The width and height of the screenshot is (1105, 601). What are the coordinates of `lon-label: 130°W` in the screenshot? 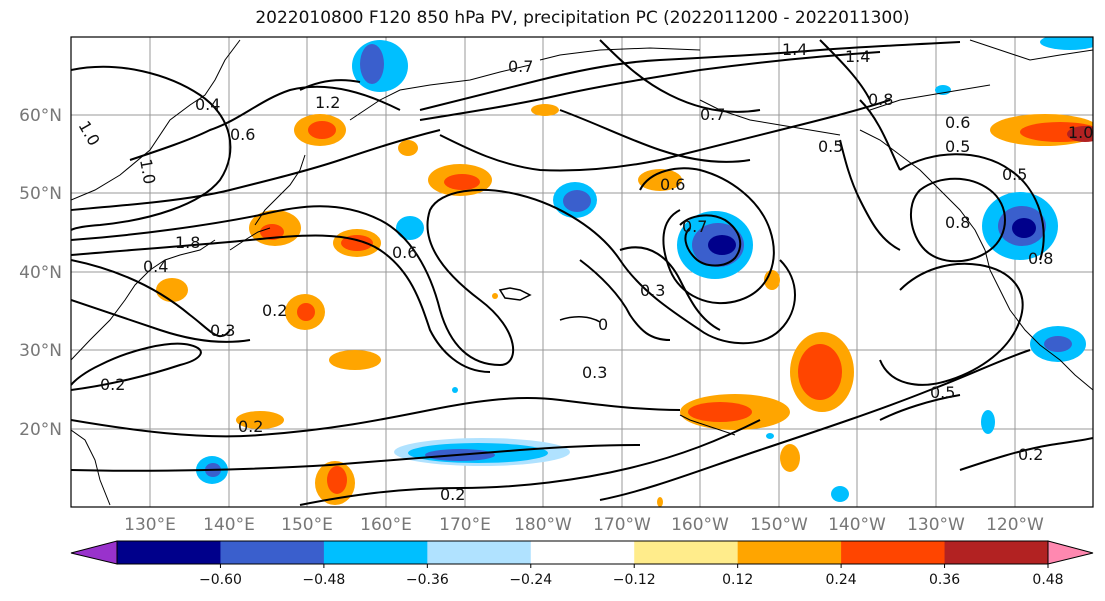 It's located at (936, 525).